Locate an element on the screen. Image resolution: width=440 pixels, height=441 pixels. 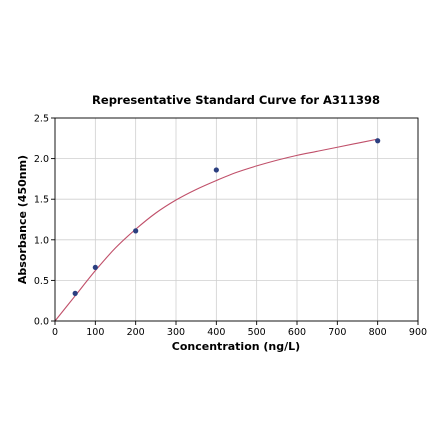
y-tick-label: 0.0 is located at coordinates (41, 322).